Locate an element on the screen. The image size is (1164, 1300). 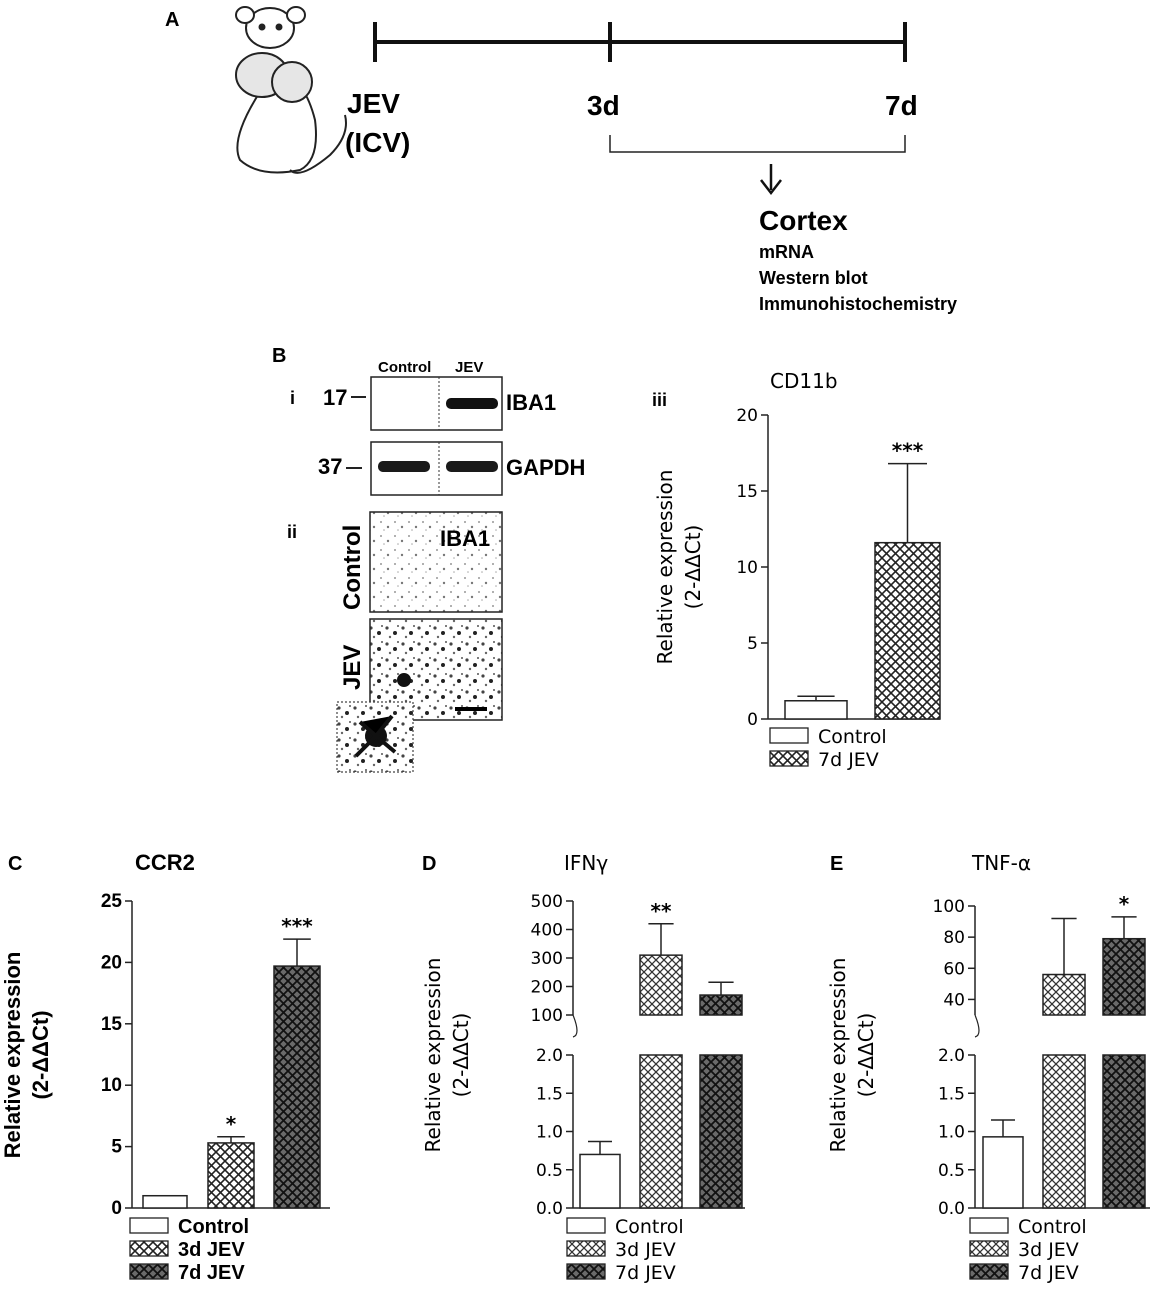
bar-2-lower is located at coordinates (661, 1131).